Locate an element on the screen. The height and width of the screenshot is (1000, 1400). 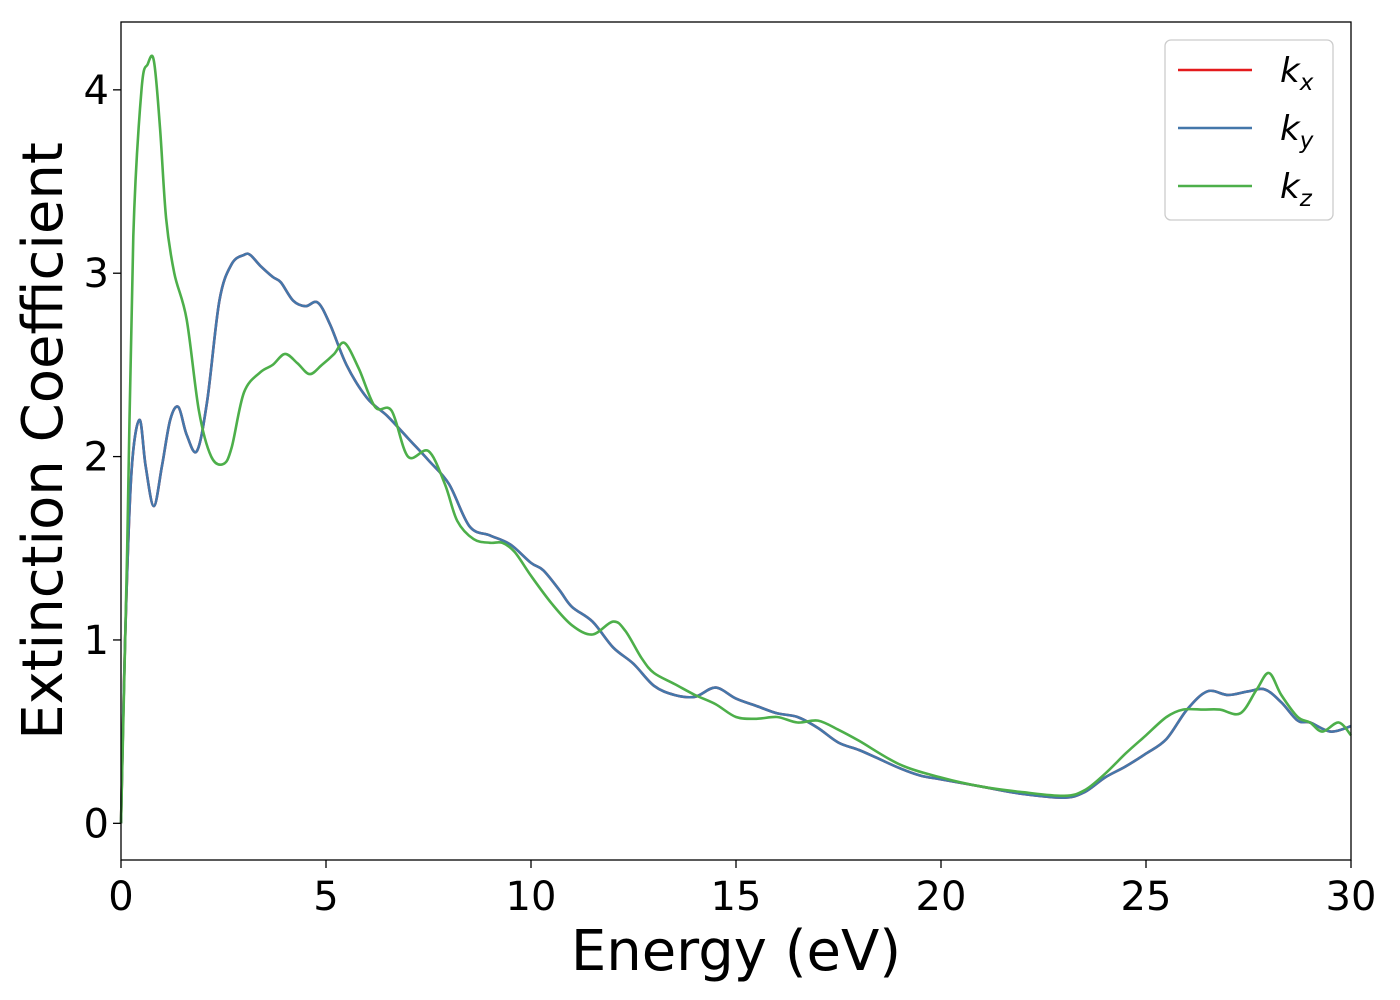
y-tick-label: 4 is located at coordinates (96, 91).